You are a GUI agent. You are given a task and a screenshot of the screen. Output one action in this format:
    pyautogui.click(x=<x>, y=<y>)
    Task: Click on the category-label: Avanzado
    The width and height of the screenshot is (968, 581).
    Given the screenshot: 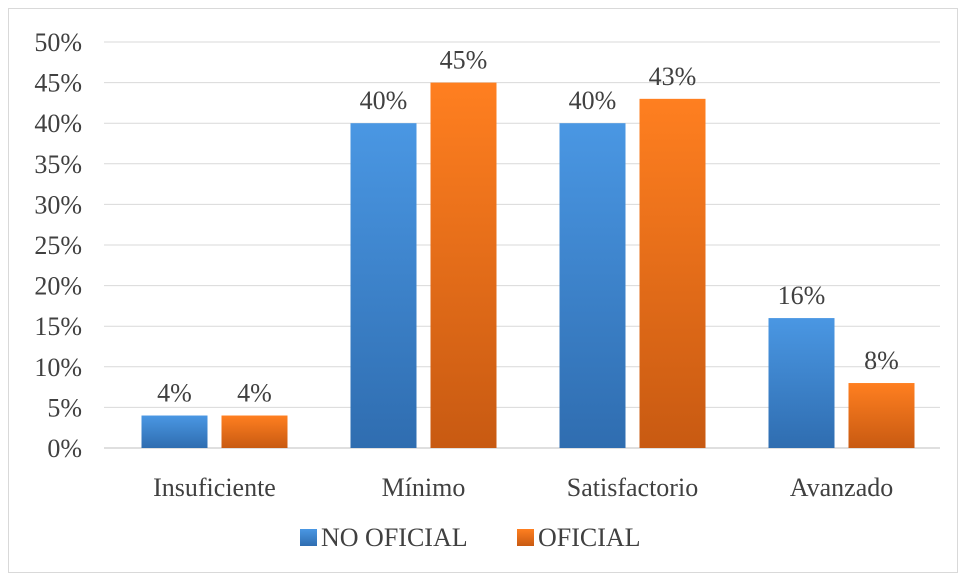 What is the action you would take?
    pyautogui.click(x=841, y=487)
    